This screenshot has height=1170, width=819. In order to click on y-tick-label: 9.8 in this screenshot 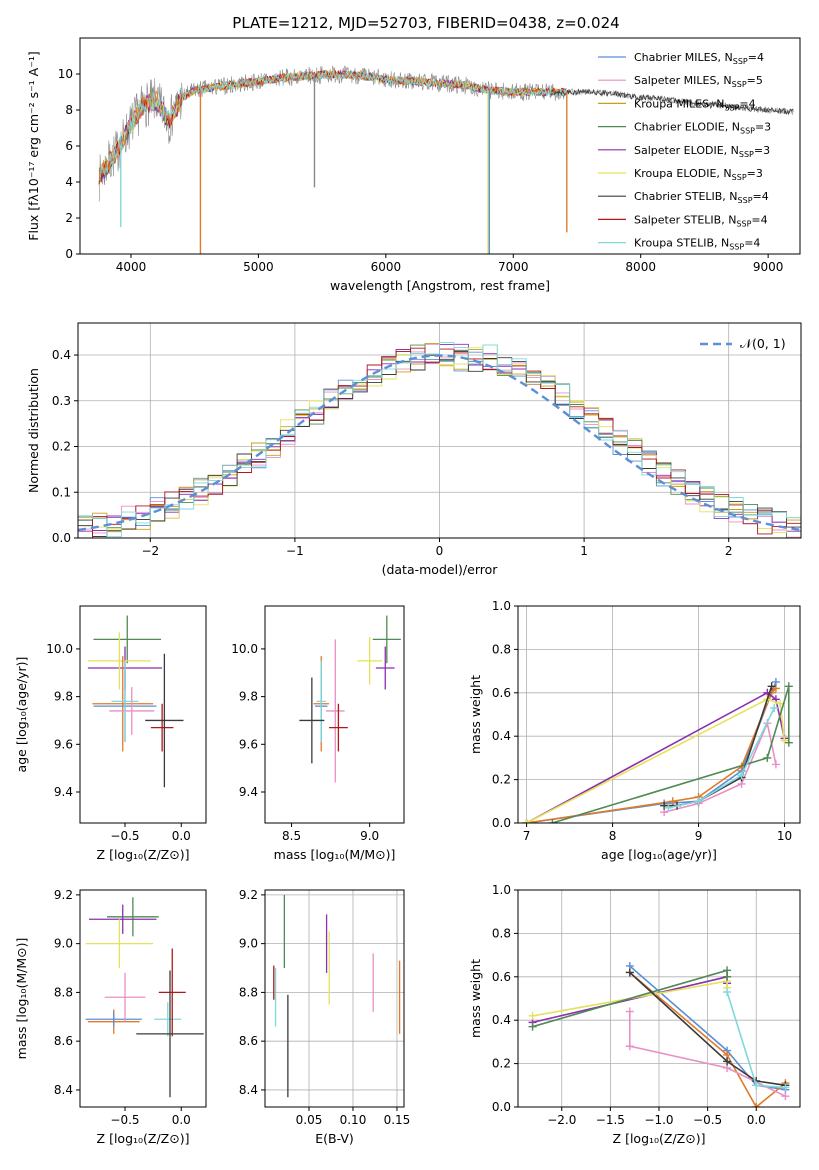, I will do `click(63, 697)`.